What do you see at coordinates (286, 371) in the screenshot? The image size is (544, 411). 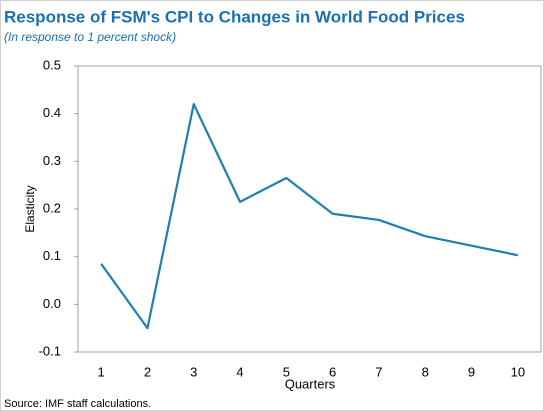 I see `x-tick-label: 5` at bounding box center [286, 371].